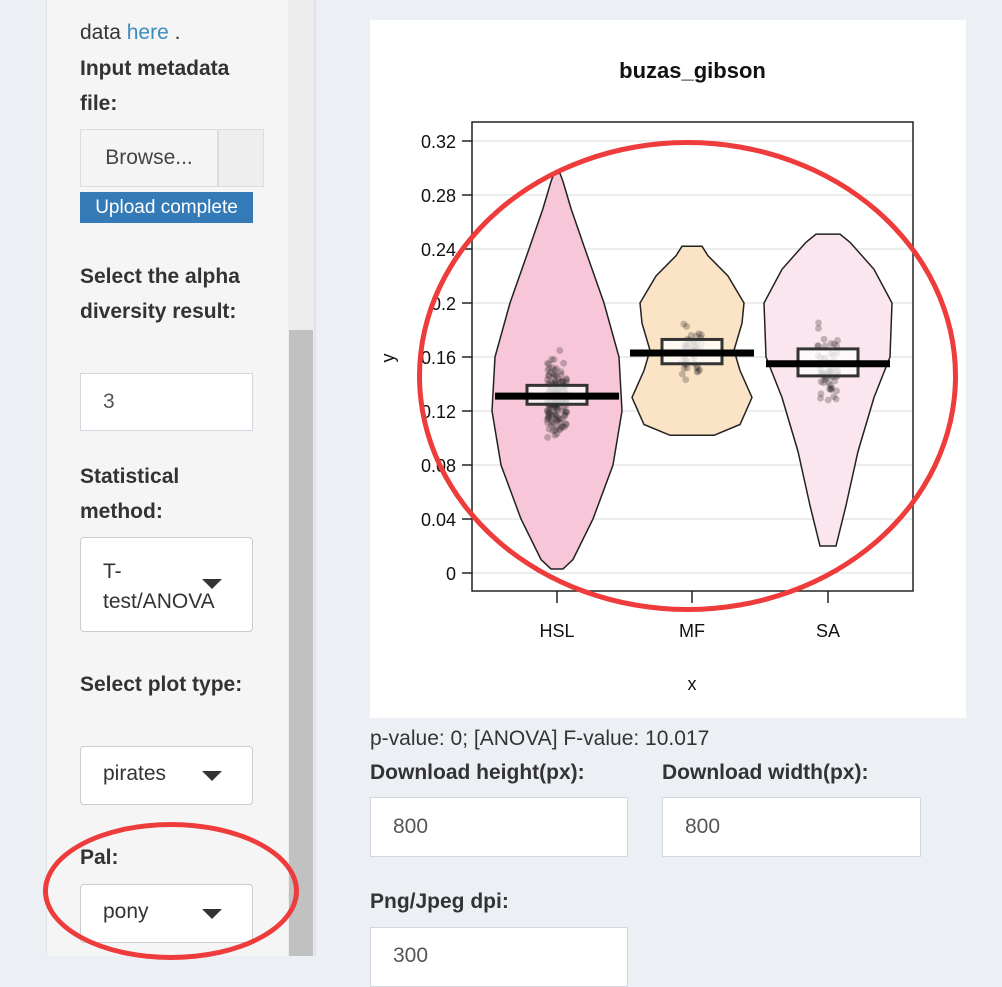 This screenshot has height=987, width=1002. I want to click on y-tick-label: 0, so click(451, 574).